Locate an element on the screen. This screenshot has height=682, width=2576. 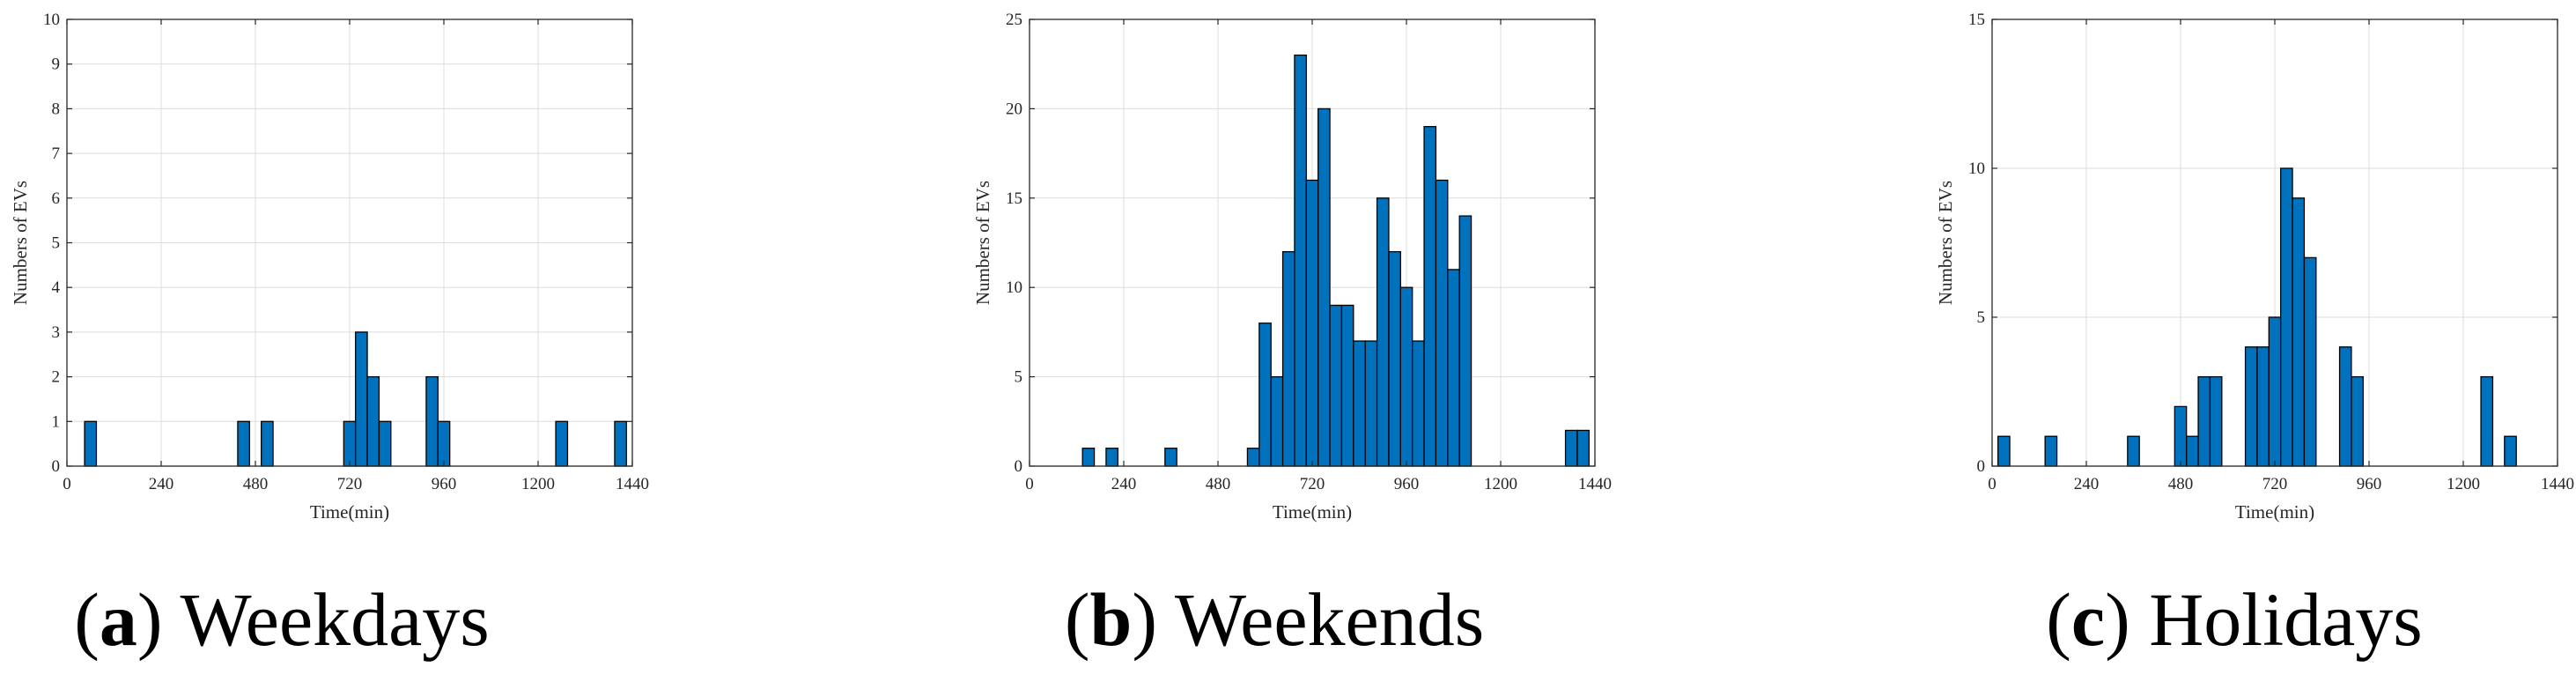
chart-a-ytick-label: 0 is located at coordinates (56, 467).